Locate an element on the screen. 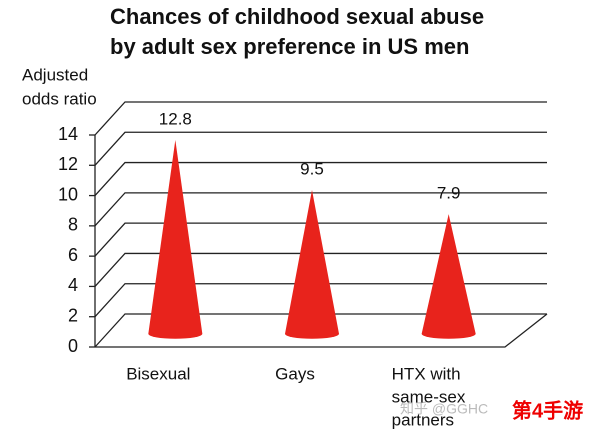 This screenshot has width=594, height=433. x-tick-label: HTX with is located at coordinates (426, 373).